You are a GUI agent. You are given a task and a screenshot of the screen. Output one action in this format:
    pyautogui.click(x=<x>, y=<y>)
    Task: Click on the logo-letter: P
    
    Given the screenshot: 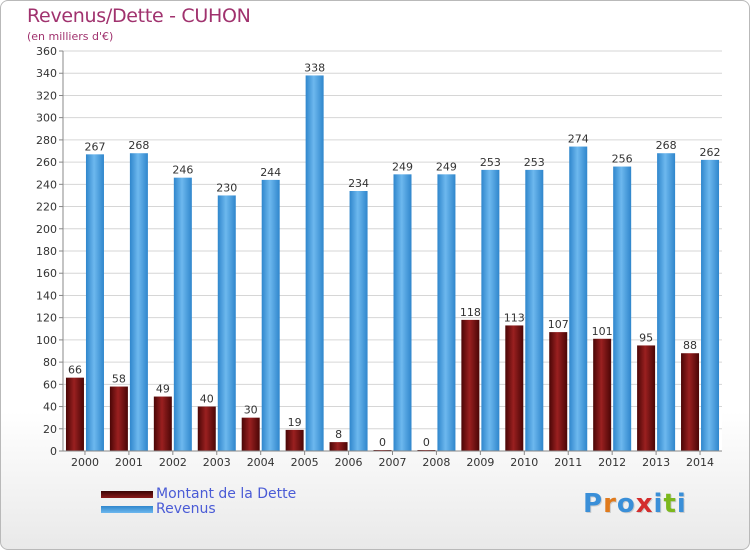 What is the action you would take?
    pyautogui.click(x=593, y=504)
    